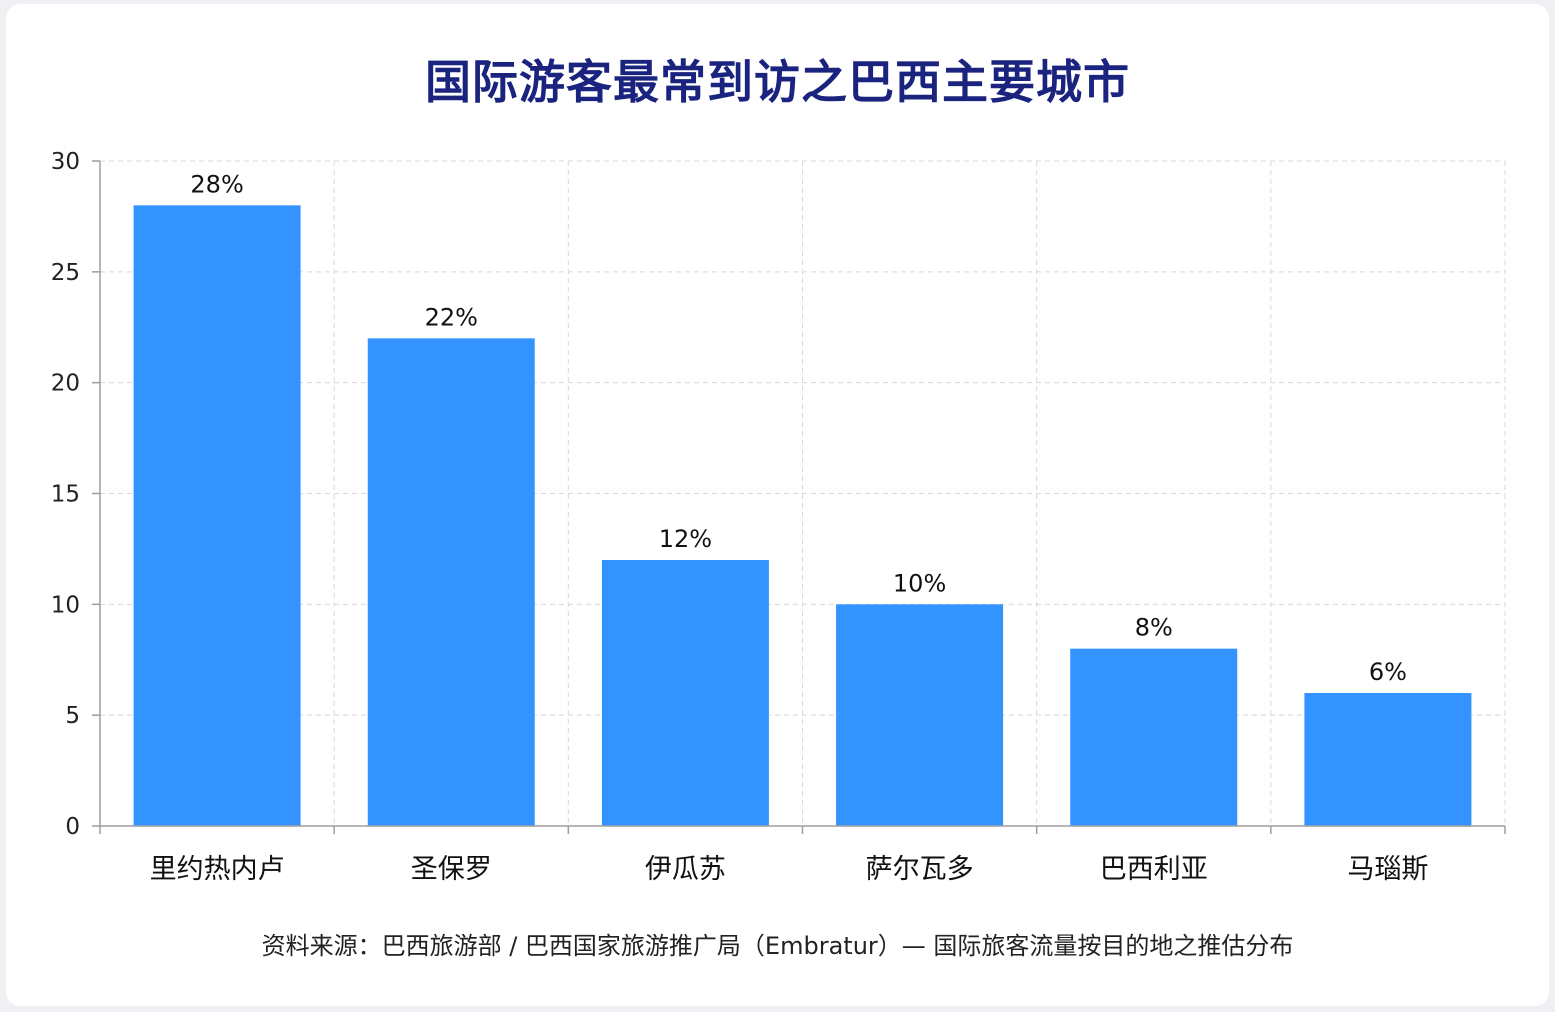 The height and width of the screenshot is (1012, 1555). Describe the element at coordinates (451, 869) in the screenshot. I see `category-label: 圣保罗` at that location.